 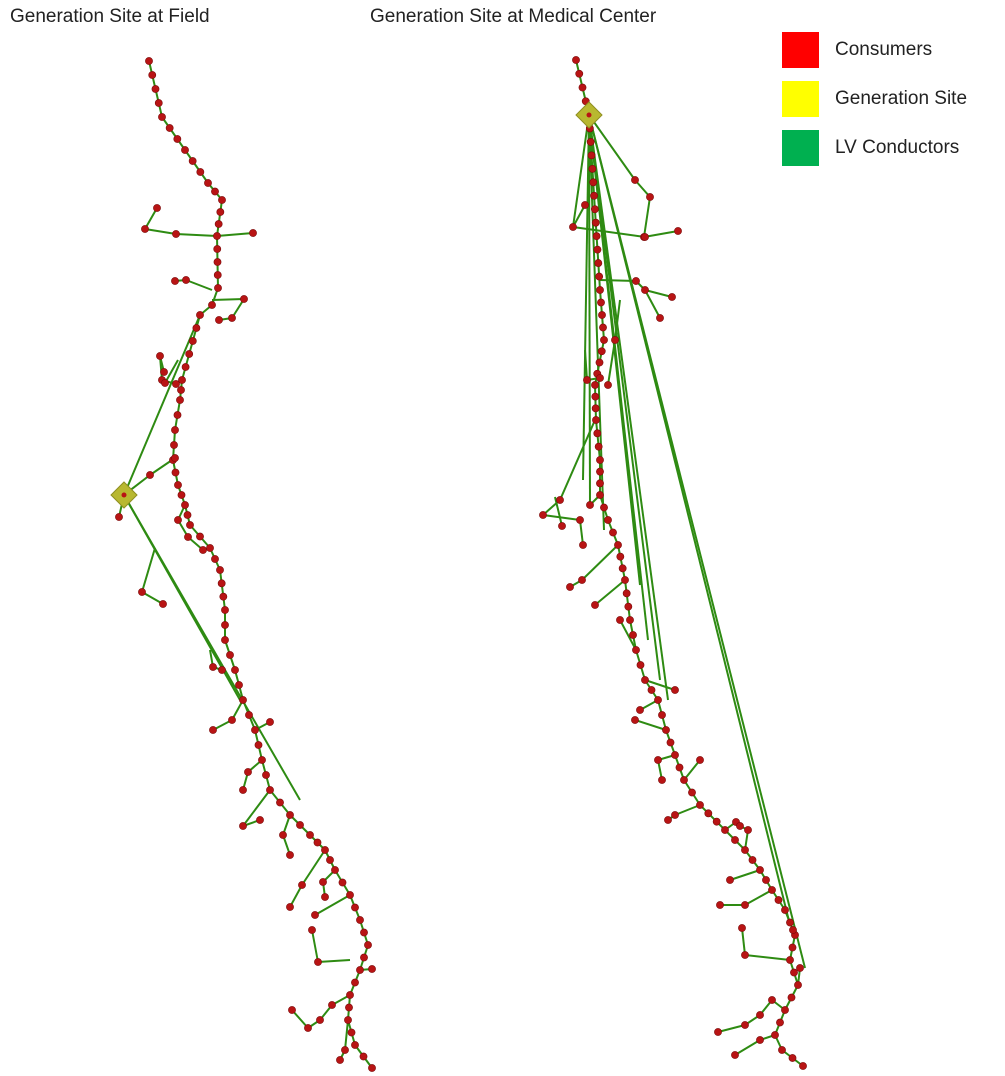 I want to click on legend-swatch-generation-site, so click(x=800, y=99).